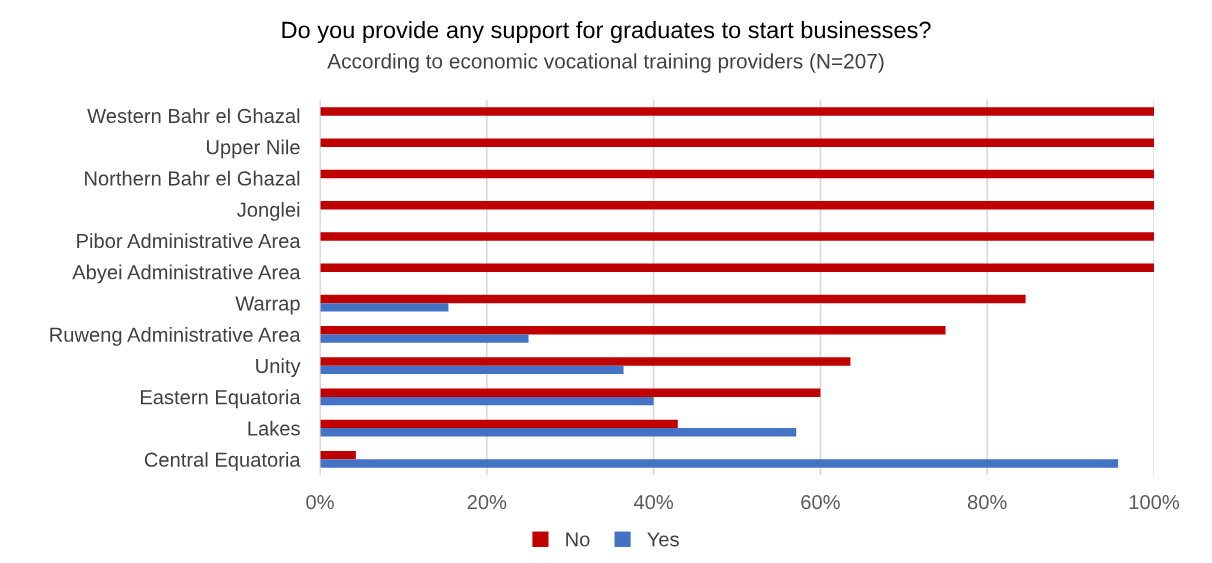 The width and height of the screenshot is (1212, 563). Describe the element at coordinates (578, 539) in the screenshot. I see `legend-label: No` at that location.